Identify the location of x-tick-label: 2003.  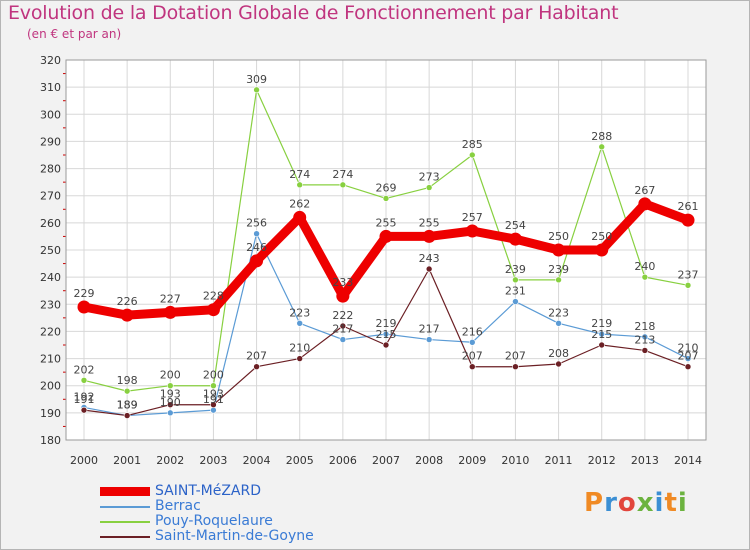
(213, 460).